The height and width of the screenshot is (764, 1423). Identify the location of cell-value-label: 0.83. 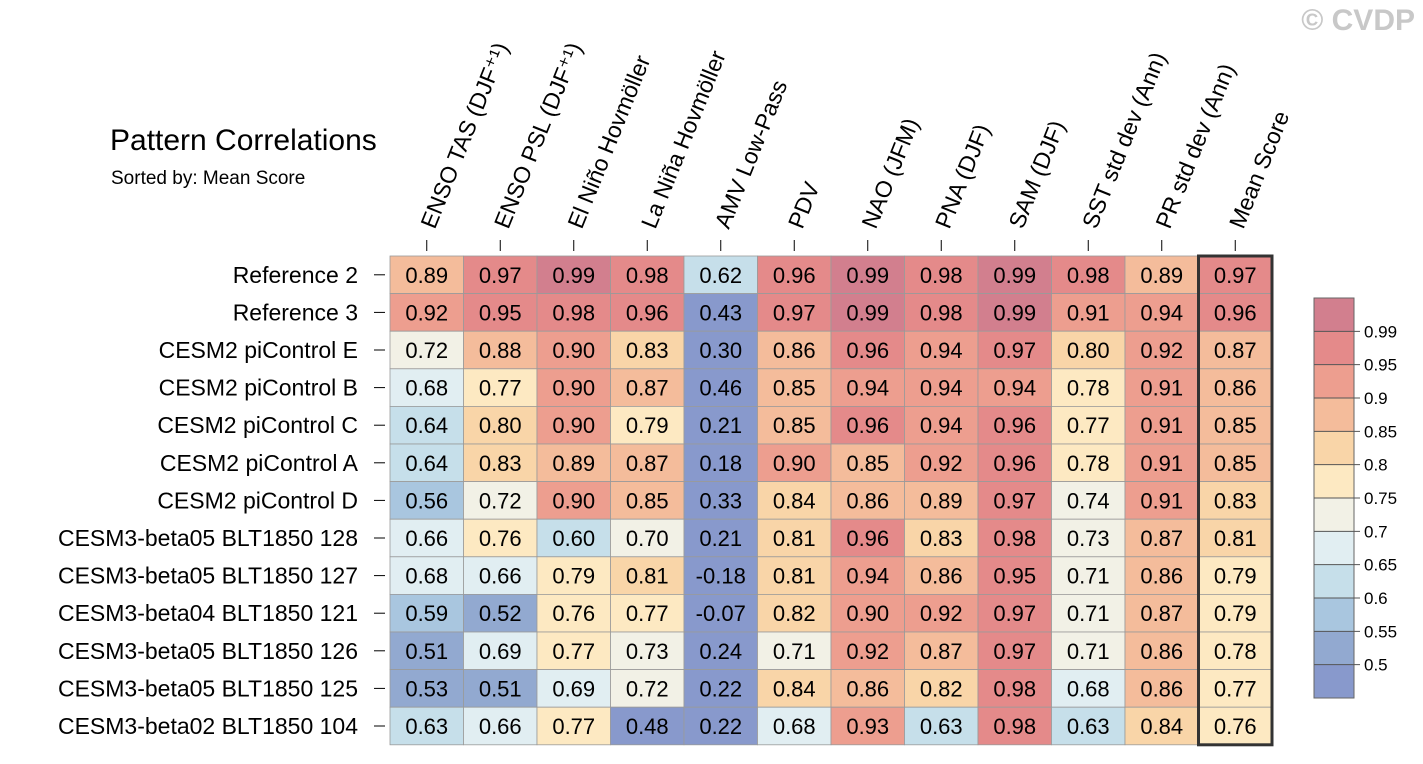
(1235, 500).